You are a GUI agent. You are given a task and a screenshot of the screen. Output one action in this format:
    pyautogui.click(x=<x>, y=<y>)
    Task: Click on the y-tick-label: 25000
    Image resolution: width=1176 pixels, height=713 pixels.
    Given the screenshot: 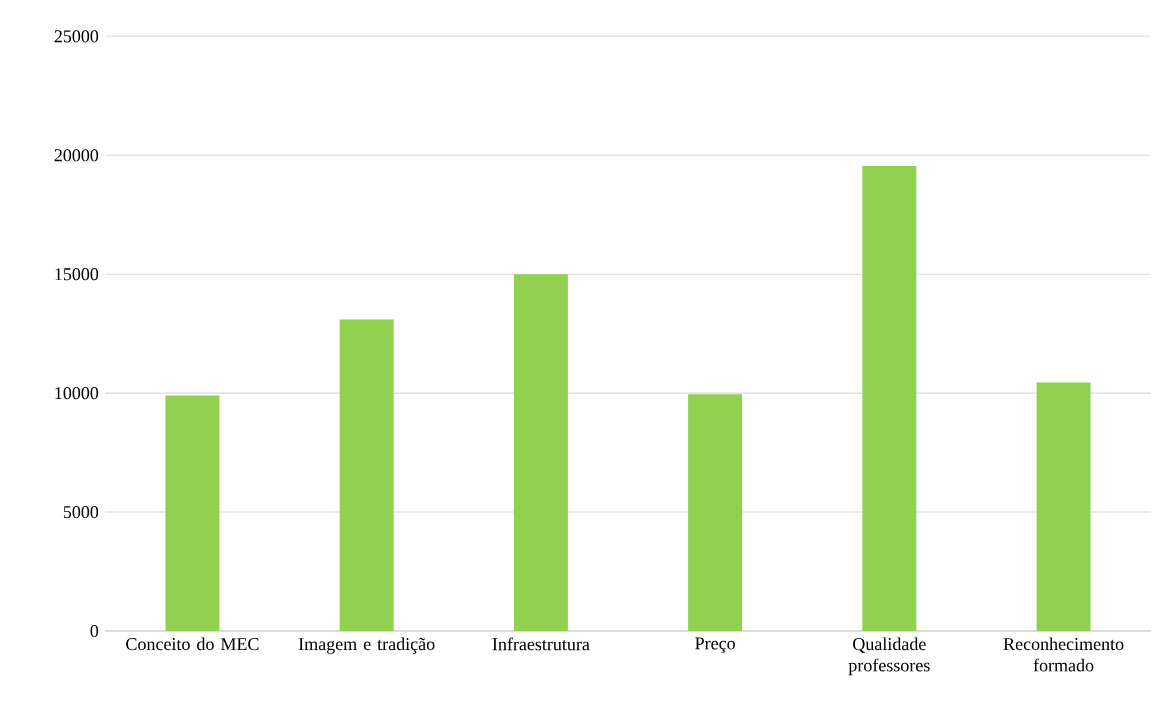 What is the action you would take?
    pyautogui.click(x=76, y=36)
    